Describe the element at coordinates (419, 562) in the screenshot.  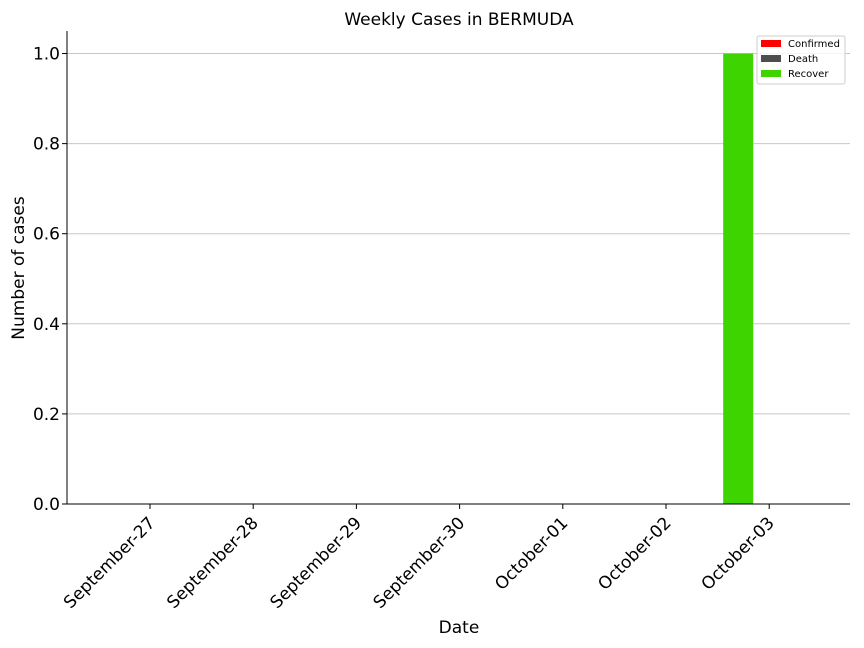
I see `x-tick-label: September-30` at that location.